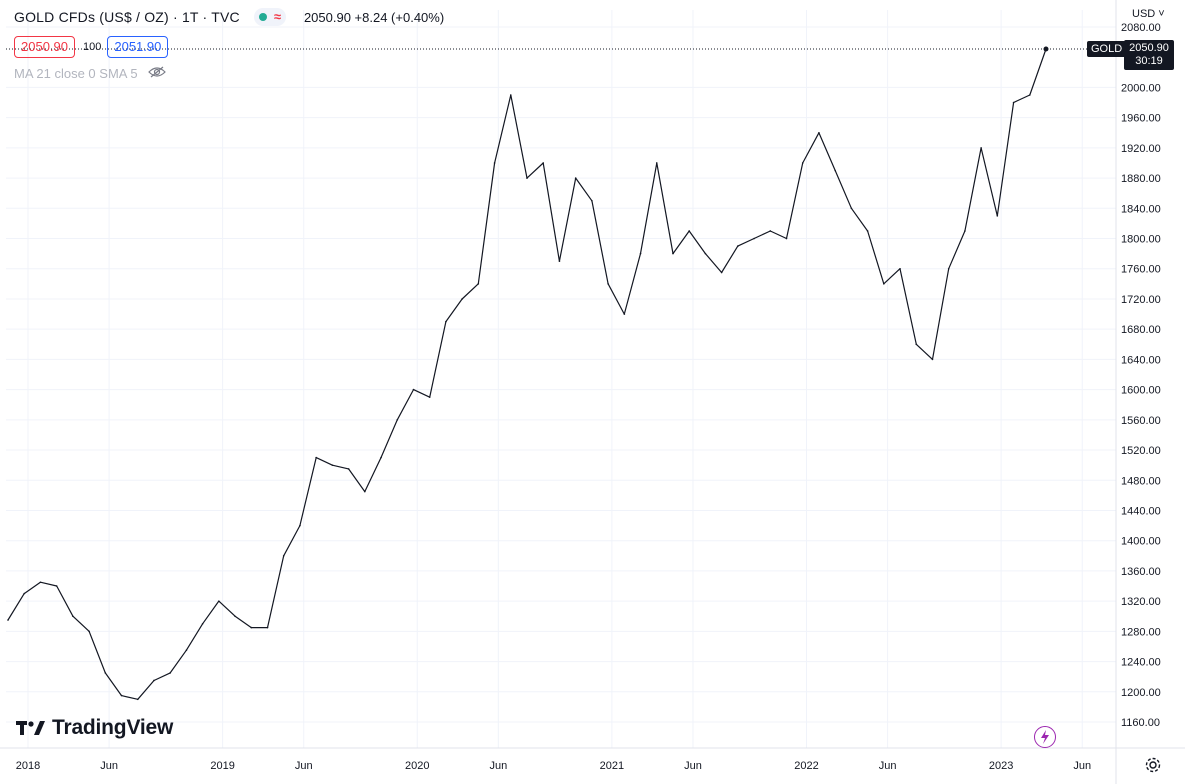  Describe the element at coordinates (1141, 88) in the screenshot. I see `y-tick-label: 2000.00` at that location.